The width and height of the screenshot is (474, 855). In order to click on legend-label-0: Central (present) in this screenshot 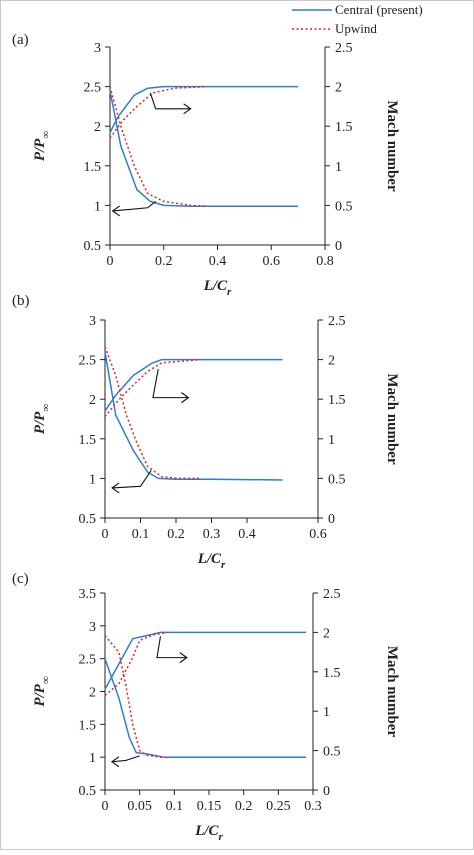, I will do `click(379, 9)`.